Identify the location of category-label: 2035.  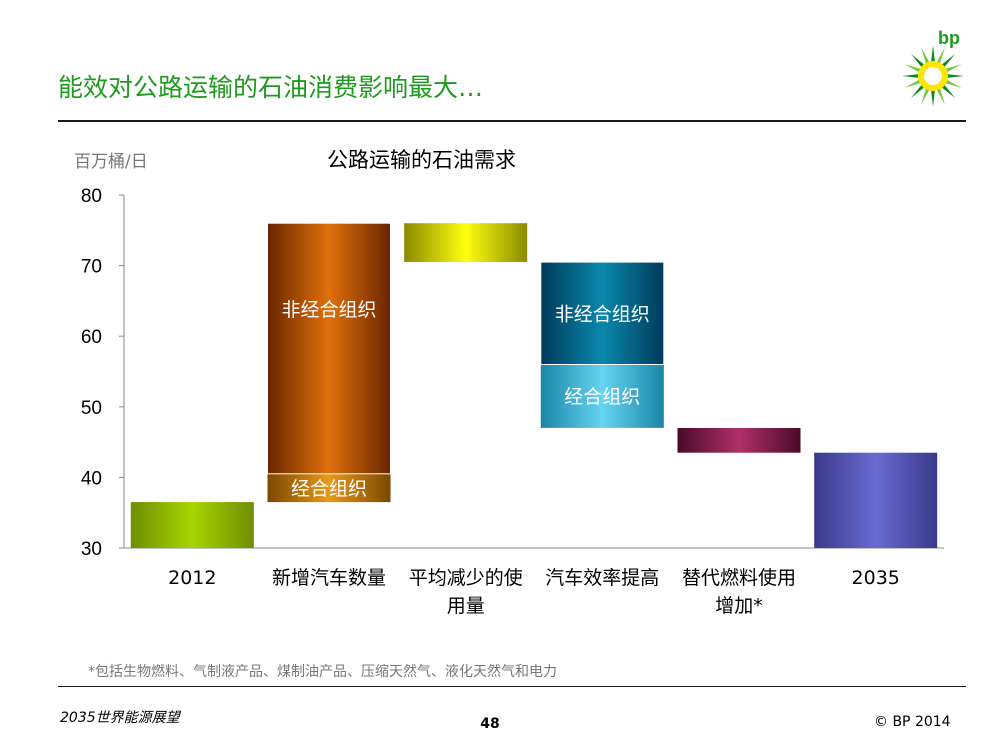
(876, 578).